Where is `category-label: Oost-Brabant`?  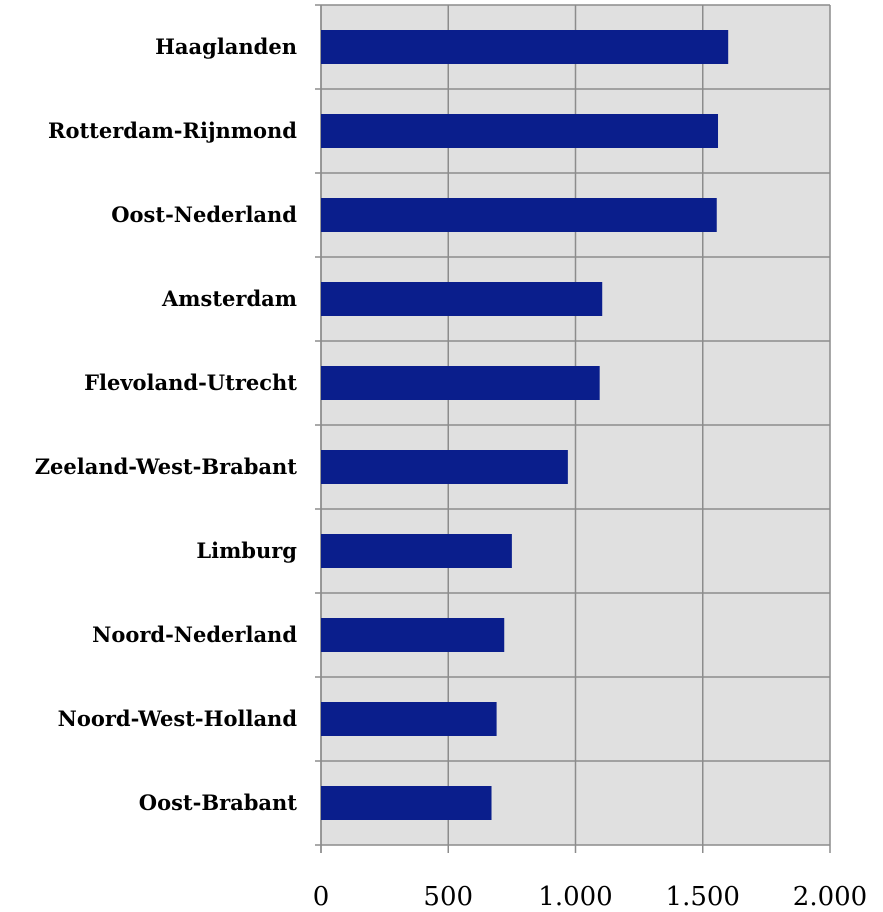 category-label: Oost-Brabant is located at coordinates (218, 802).